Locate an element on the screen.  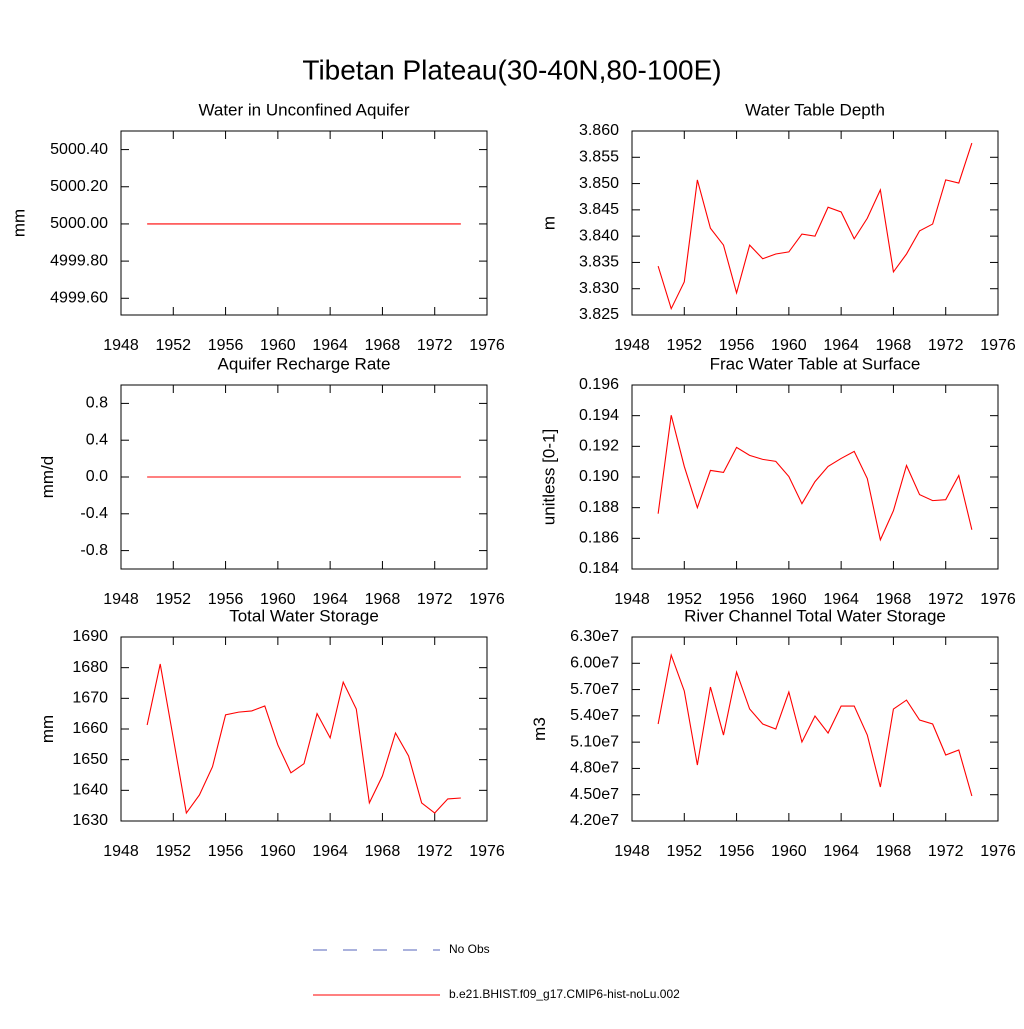
y-tick-label: 3.850 is located at coordinates (599, 183).